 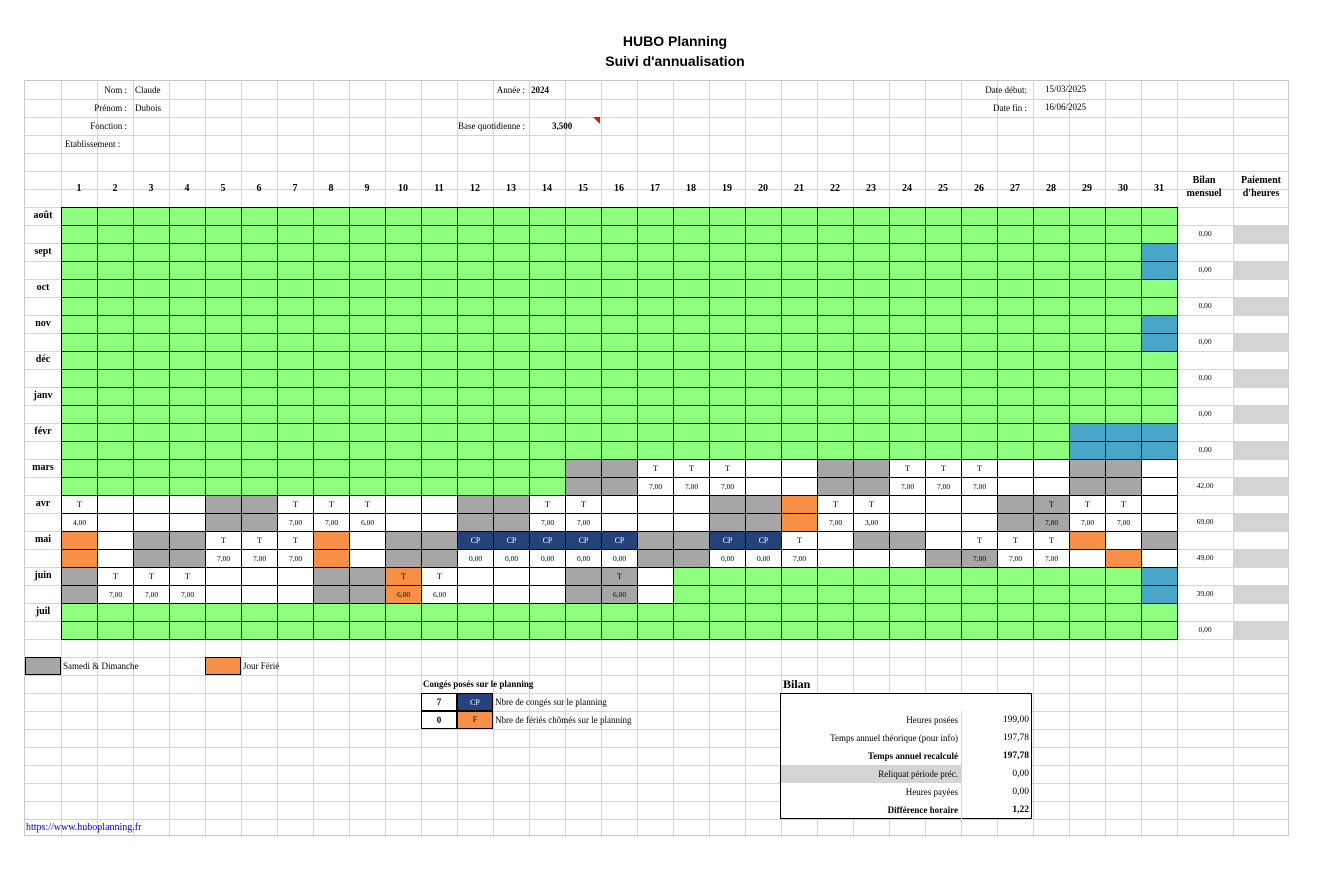 What do you see at coordinates (1261, 342) in the screenshot?
I see `paiement-cell` at bounding box center [1261, 342].